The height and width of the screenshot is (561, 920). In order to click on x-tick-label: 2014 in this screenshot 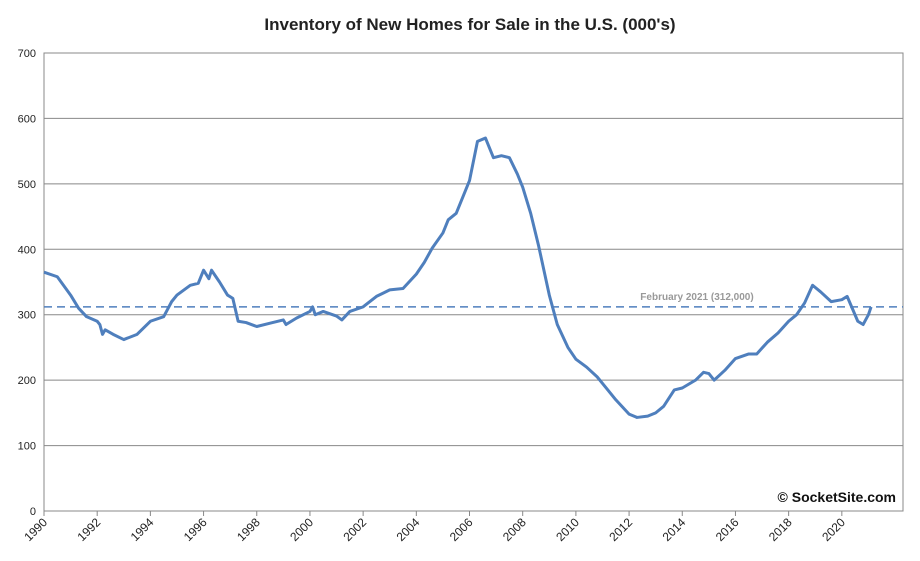, I will do `click(674, 529)`.